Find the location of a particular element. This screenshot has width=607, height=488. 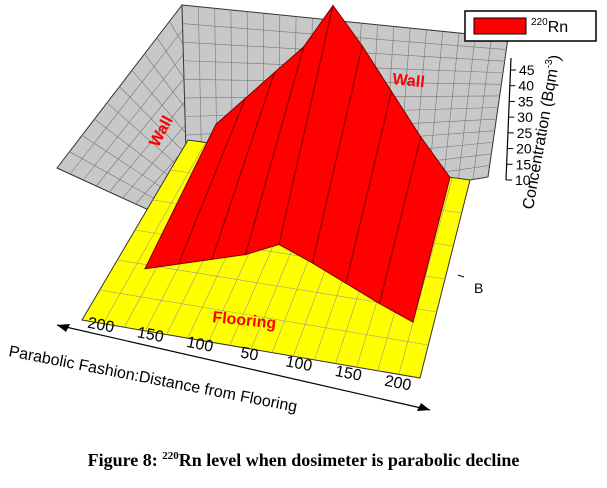

x-axis-tick-label: 50 is located at coordinates (249, 355).